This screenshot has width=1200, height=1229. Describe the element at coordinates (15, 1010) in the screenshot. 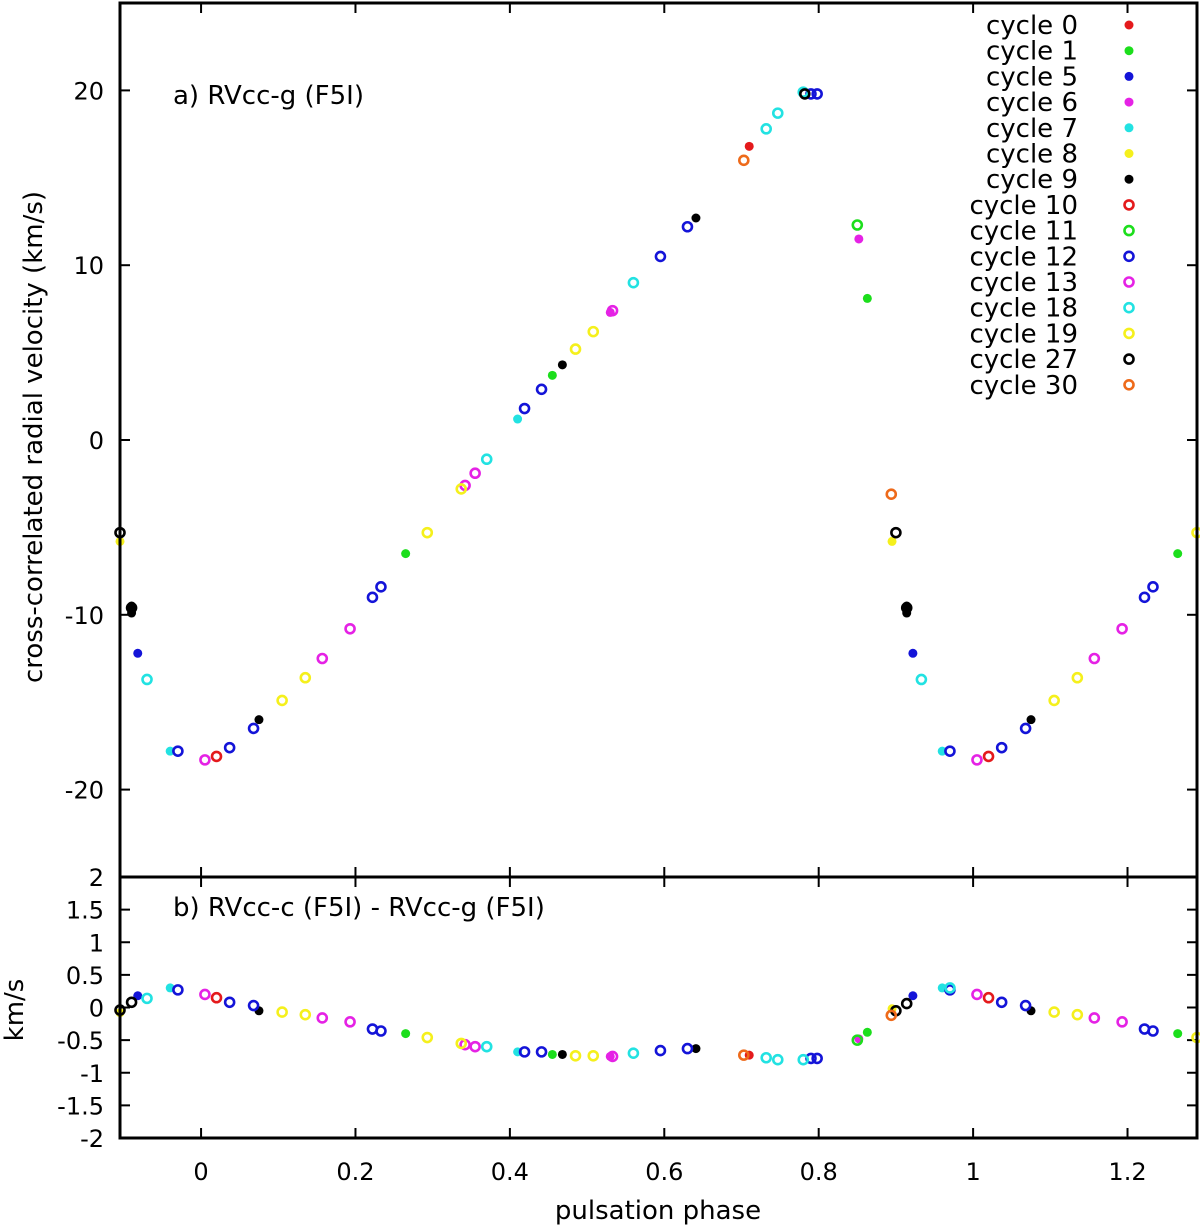

I see `panel-b-y-axis-title: km/s` at that location.